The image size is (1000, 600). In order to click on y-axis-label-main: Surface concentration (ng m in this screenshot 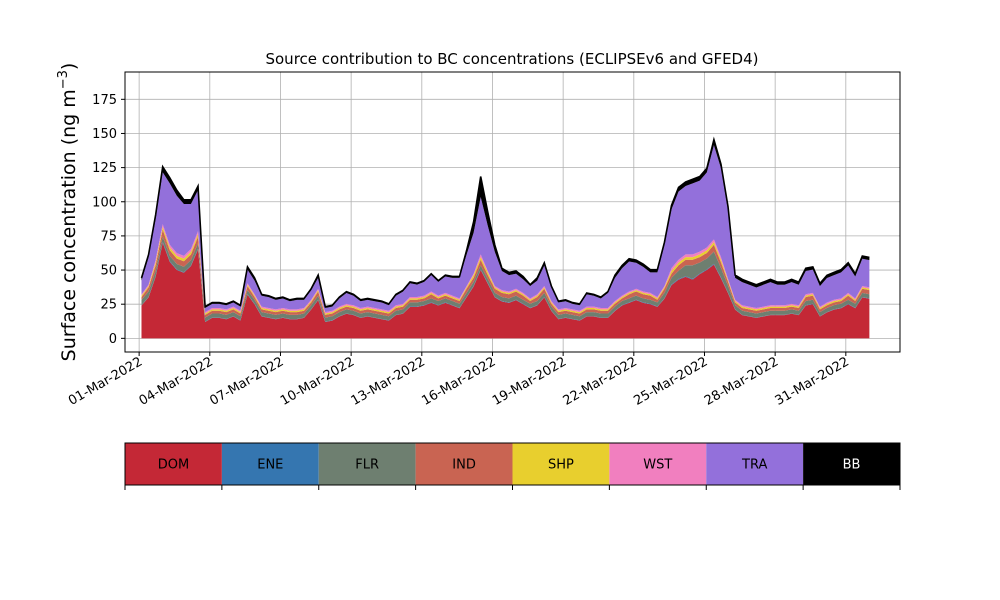, I will do `click(69, 225)`.